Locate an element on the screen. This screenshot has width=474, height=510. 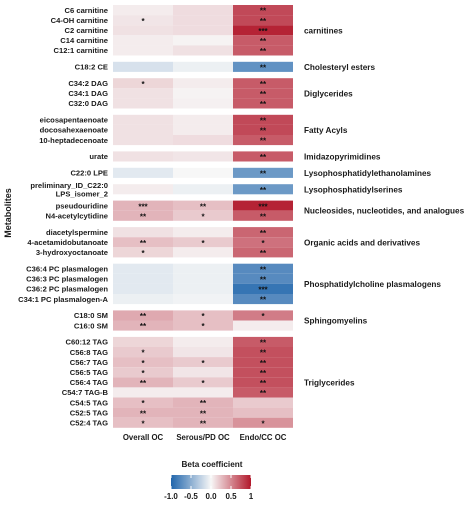
row-label: C36:3 PC plasmalogen is located at coordinates (67, 279).